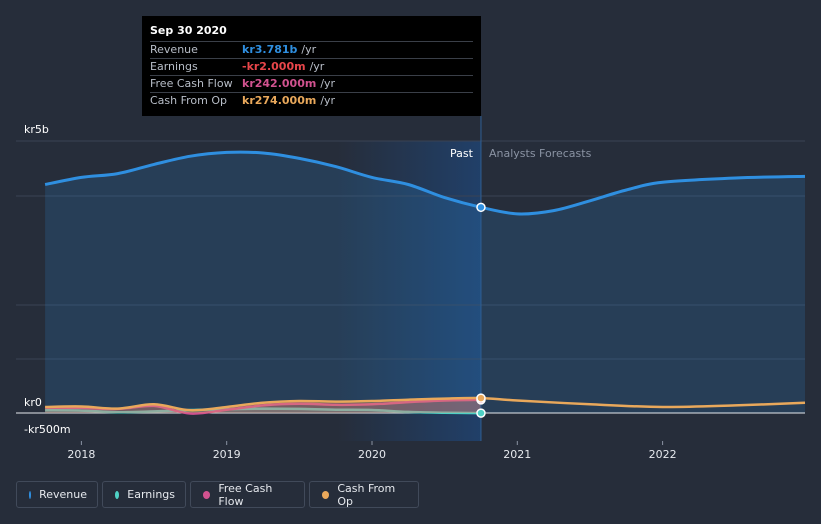 The width and height of the screenshot is (821, 524). I want to click on x-tick-label: 2020, so click(372, 454).